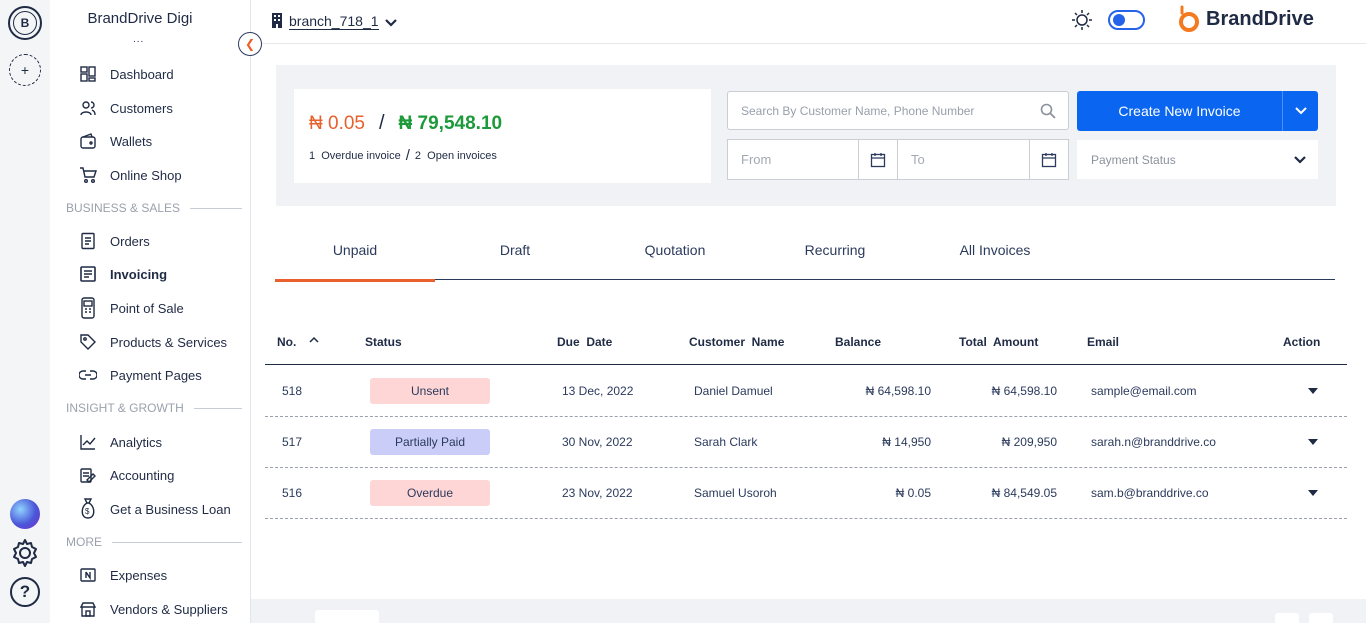  Describe the element at coordinates (1048, 111) in the screenshot. I see `search-icon` at that location.